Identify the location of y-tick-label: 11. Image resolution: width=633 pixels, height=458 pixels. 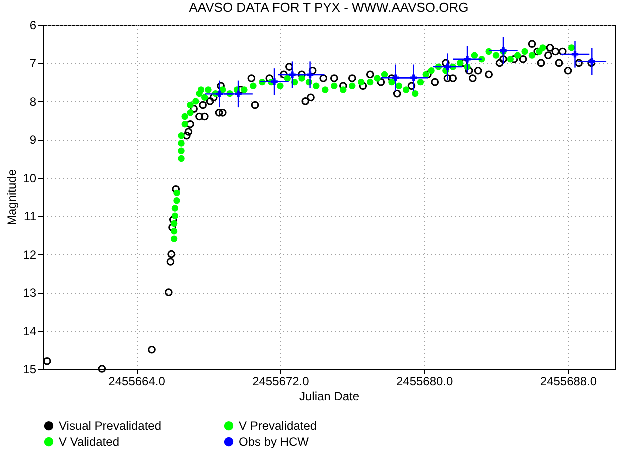
(30, 217).